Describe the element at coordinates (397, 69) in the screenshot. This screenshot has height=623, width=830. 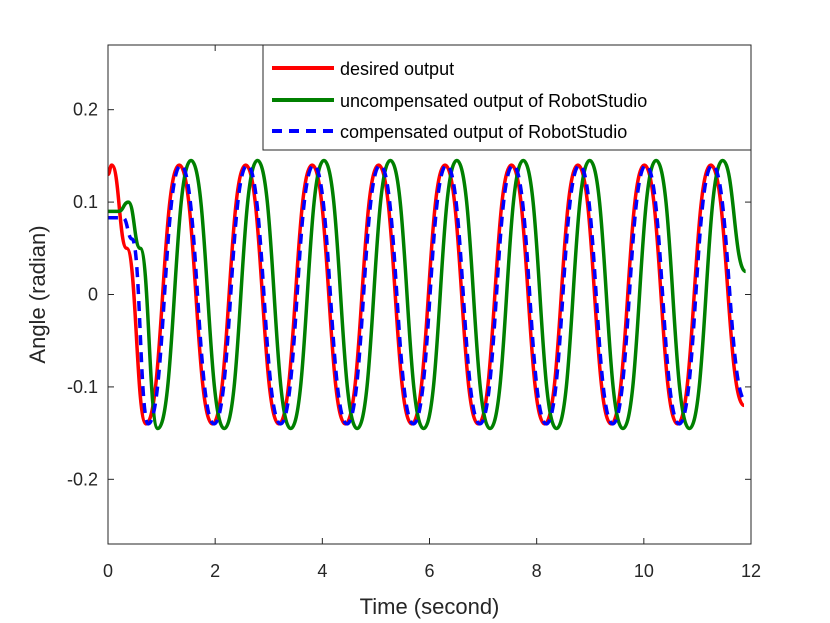
I see `legend-label-desired: desired output` at that location.